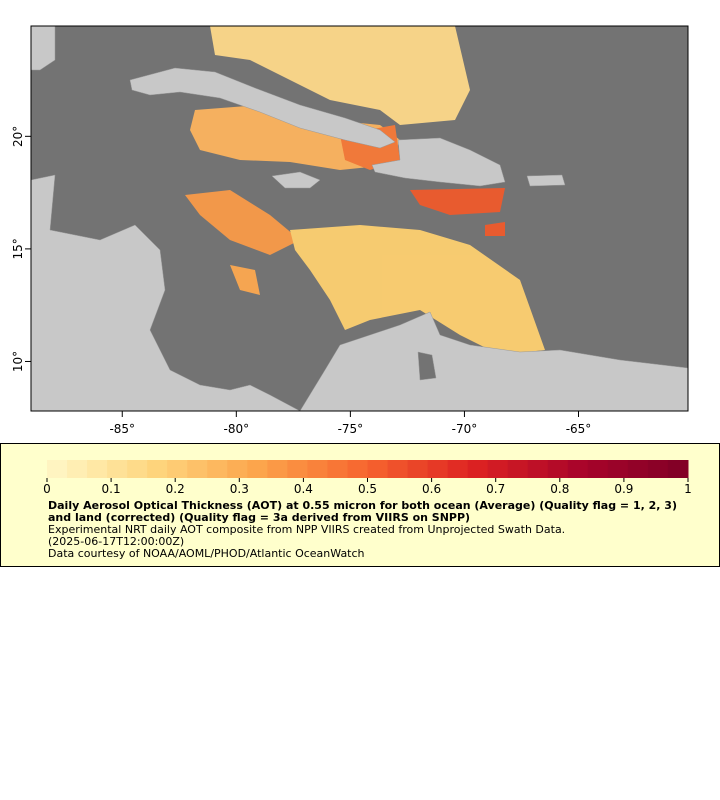  Describe the element at coordinates (427, 366) in the screenshot. I see `lake-maracaibo` at that location.